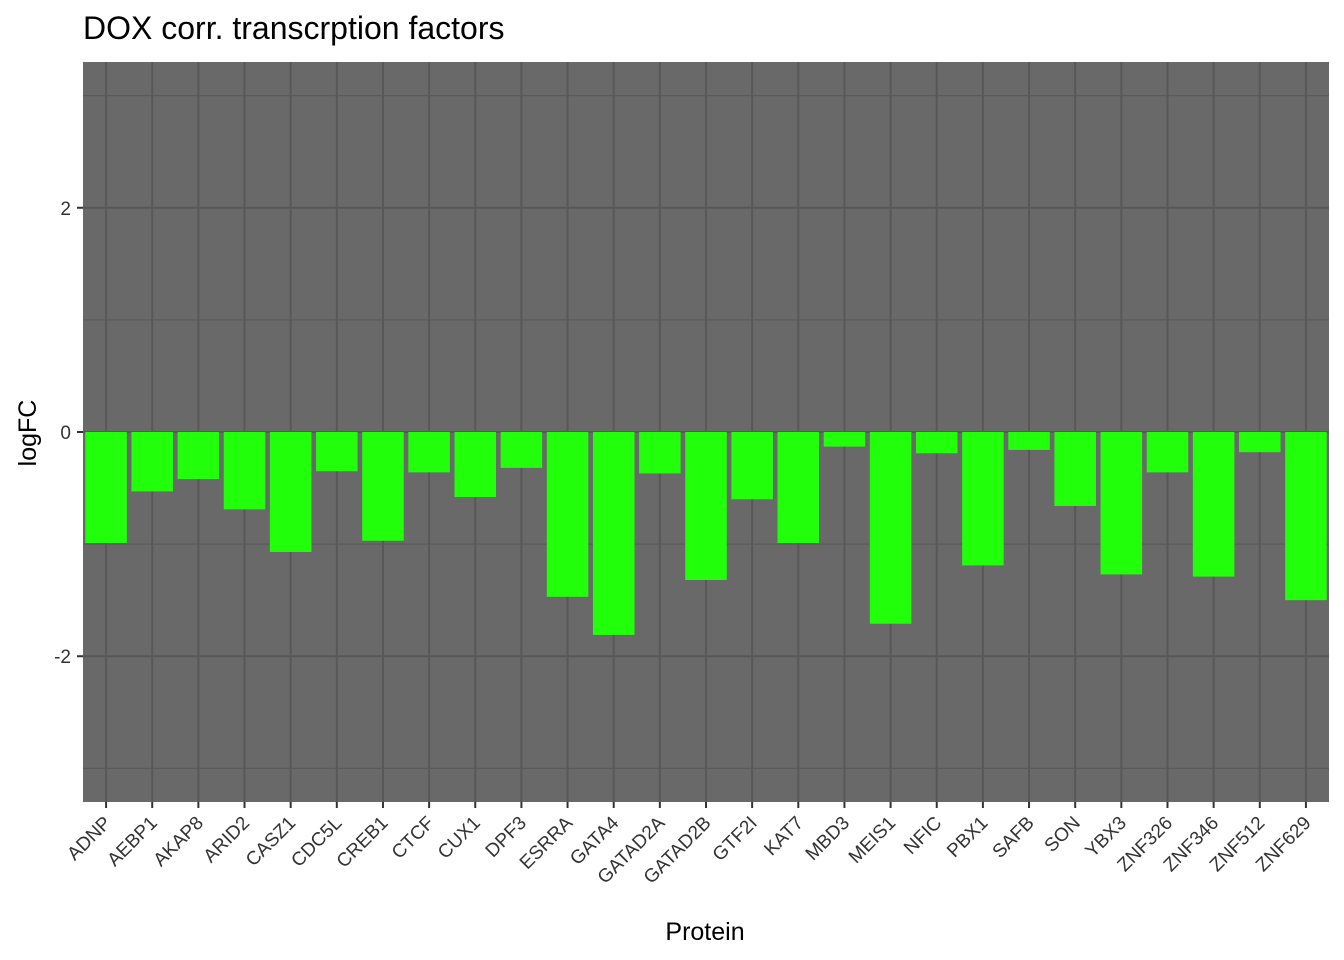 The height and width of the screenshot is (960, 1344). Describe the element at coordinates (923, 836) in the screenshot. I see `x-tick-label: NFIC` at that location.